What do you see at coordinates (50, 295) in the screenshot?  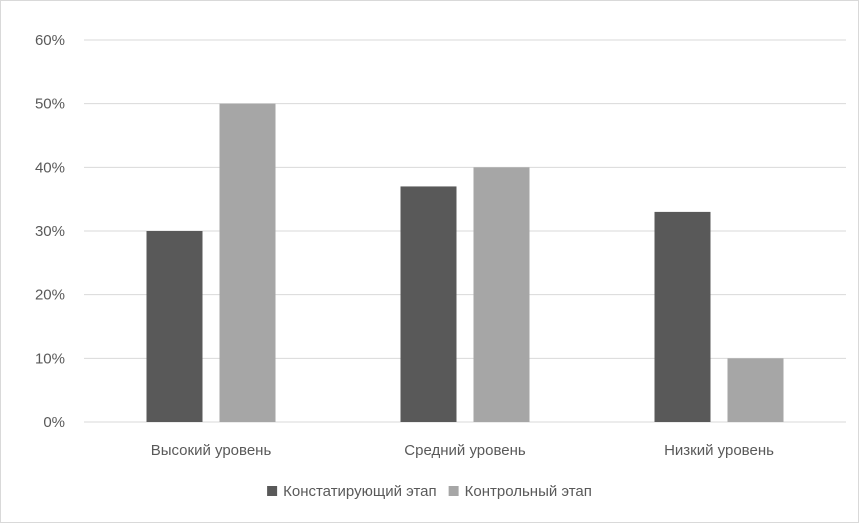 I see `y-tick-label-20: 20%` at bounding box center [50, 295].